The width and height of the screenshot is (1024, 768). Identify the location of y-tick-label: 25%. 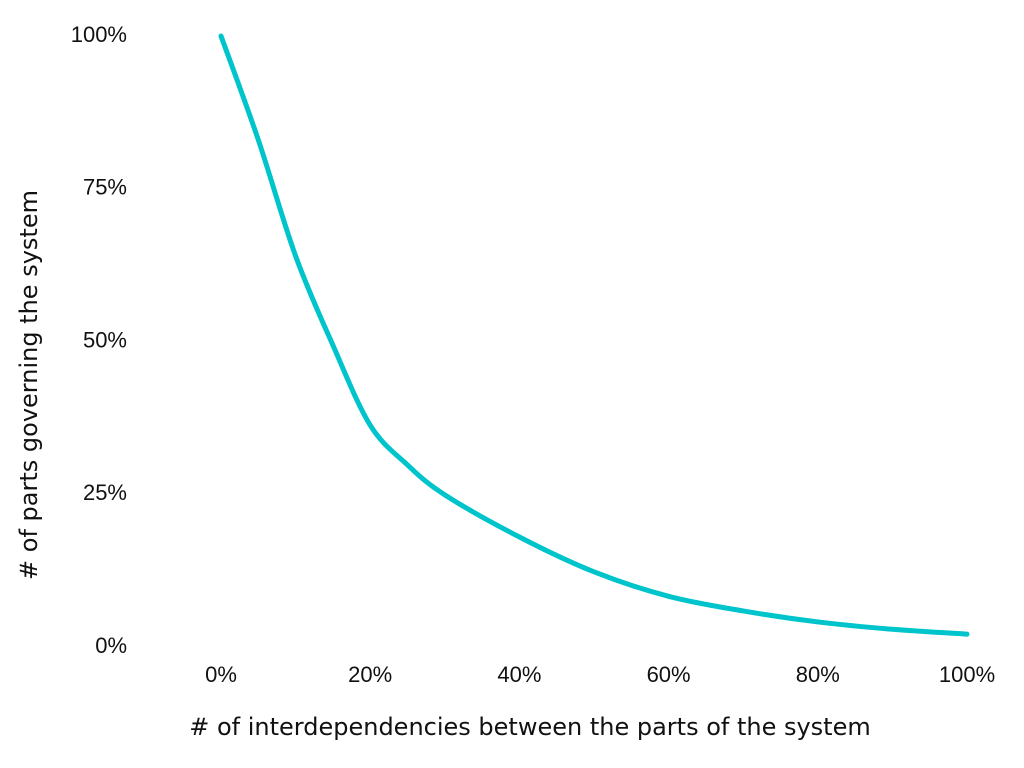
(105, 492).